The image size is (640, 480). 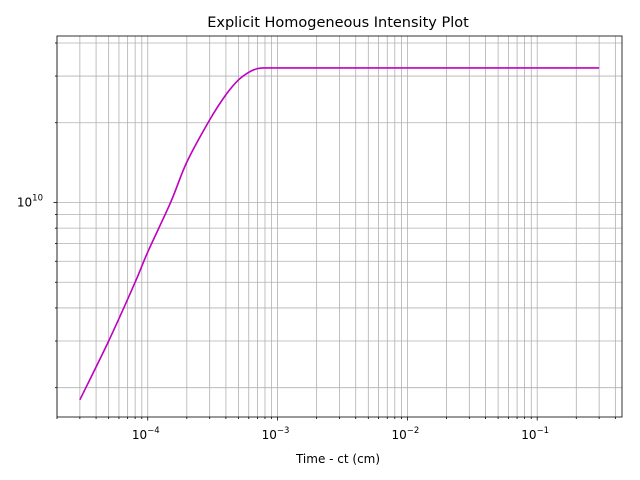 I want to click on y-tick-label: 1010, so click(x=30, y=201).